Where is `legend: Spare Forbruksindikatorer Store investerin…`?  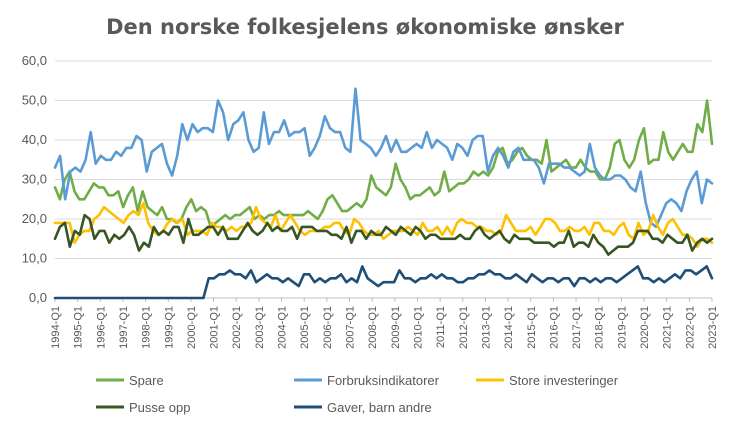 legend: Spare Forbruksindikatorer Store investerin… is located at coordinates (357, 394).